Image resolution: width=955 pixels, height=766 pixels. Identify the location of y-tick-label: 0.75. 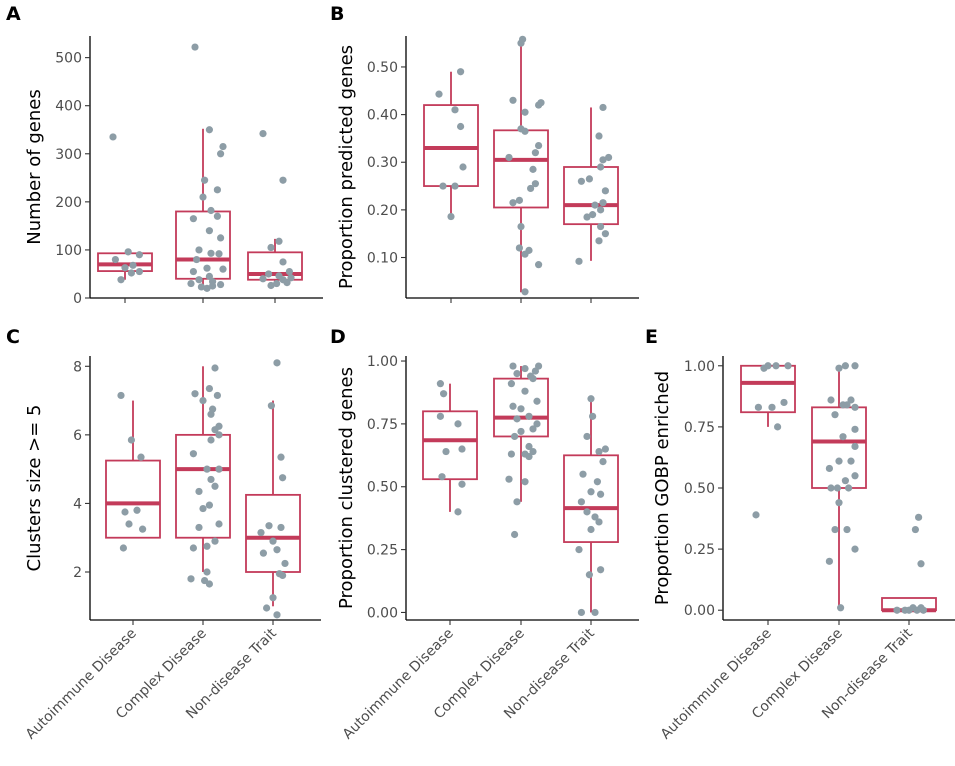
(382, 425).